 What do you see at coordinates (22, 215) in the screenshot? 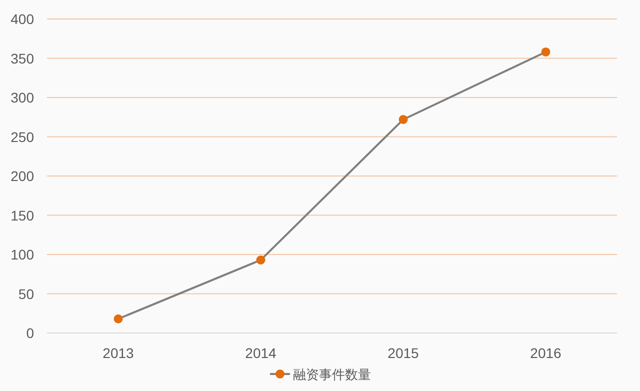
I see `y-tick-label: 150` at bounding box center [22, 215].